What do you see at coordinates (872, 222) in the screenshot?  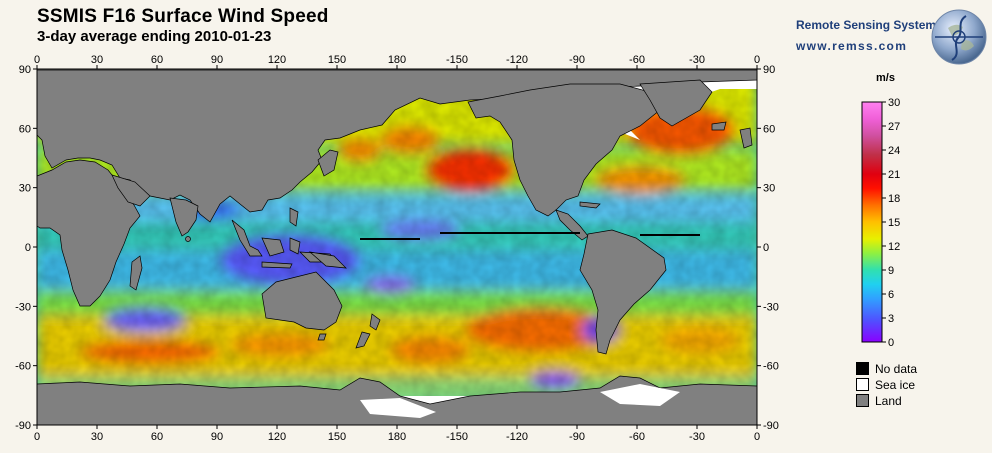 I see `colorbar-gradient` at bounding box center [872, 222].